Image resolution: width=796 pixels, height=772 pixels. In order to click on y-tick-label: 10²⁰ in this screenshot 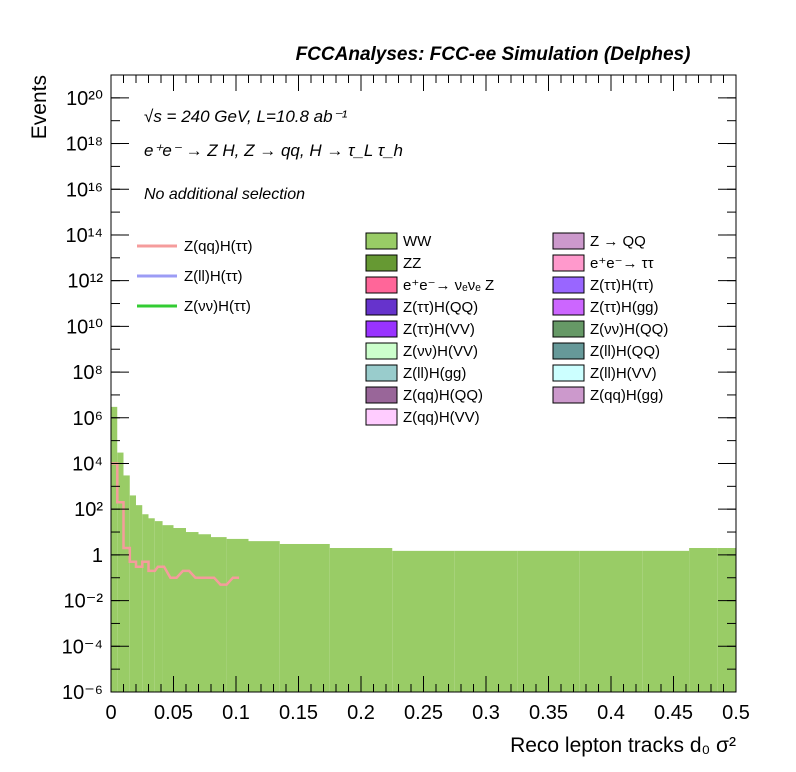, I will do `click(84, 99)`.